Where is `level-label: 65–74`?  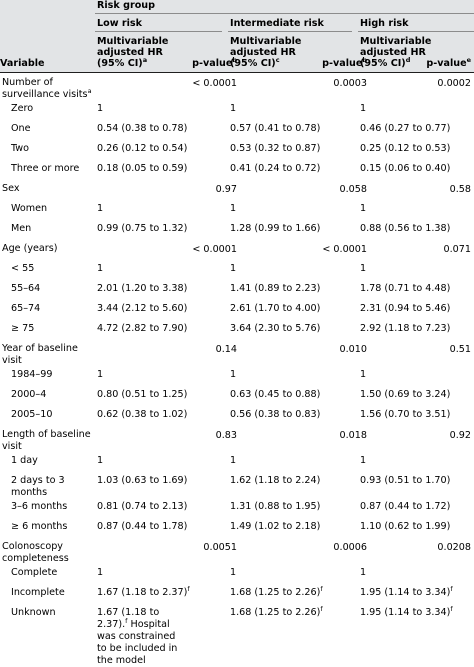
level-label: 65–74 is located at coordinates (26, 308).